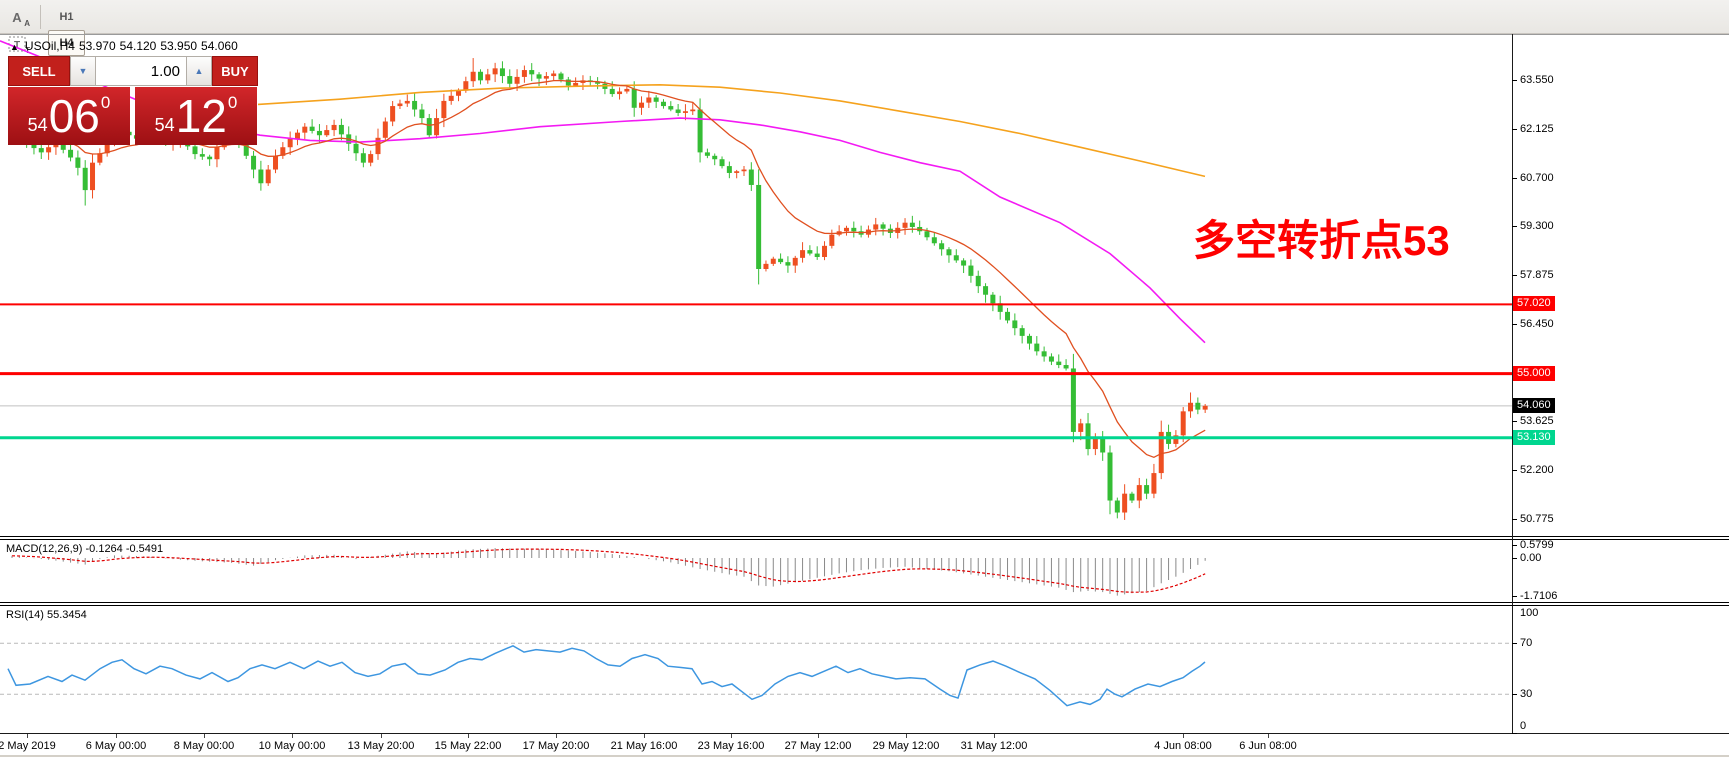 Image resolution: width=1729 pixels, height=757 pixels. Describe the element at coordinates (1539, 595) in the screenshot. I see `macd-tick-label: -1.7106` at that location.